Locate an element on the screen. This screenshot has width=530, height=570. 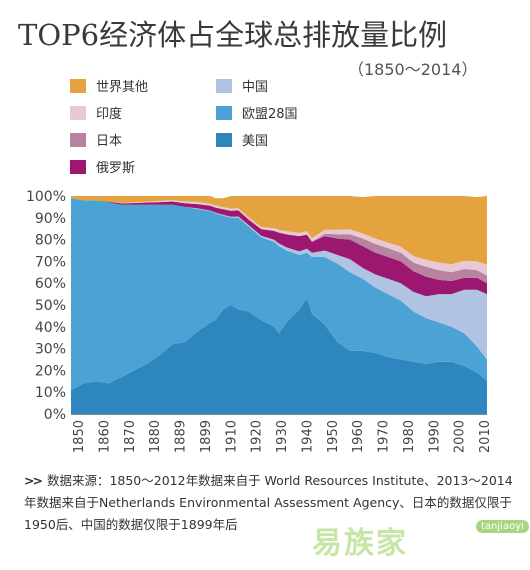
legend-label-india: 印度 is located at coordinates (109, 114).